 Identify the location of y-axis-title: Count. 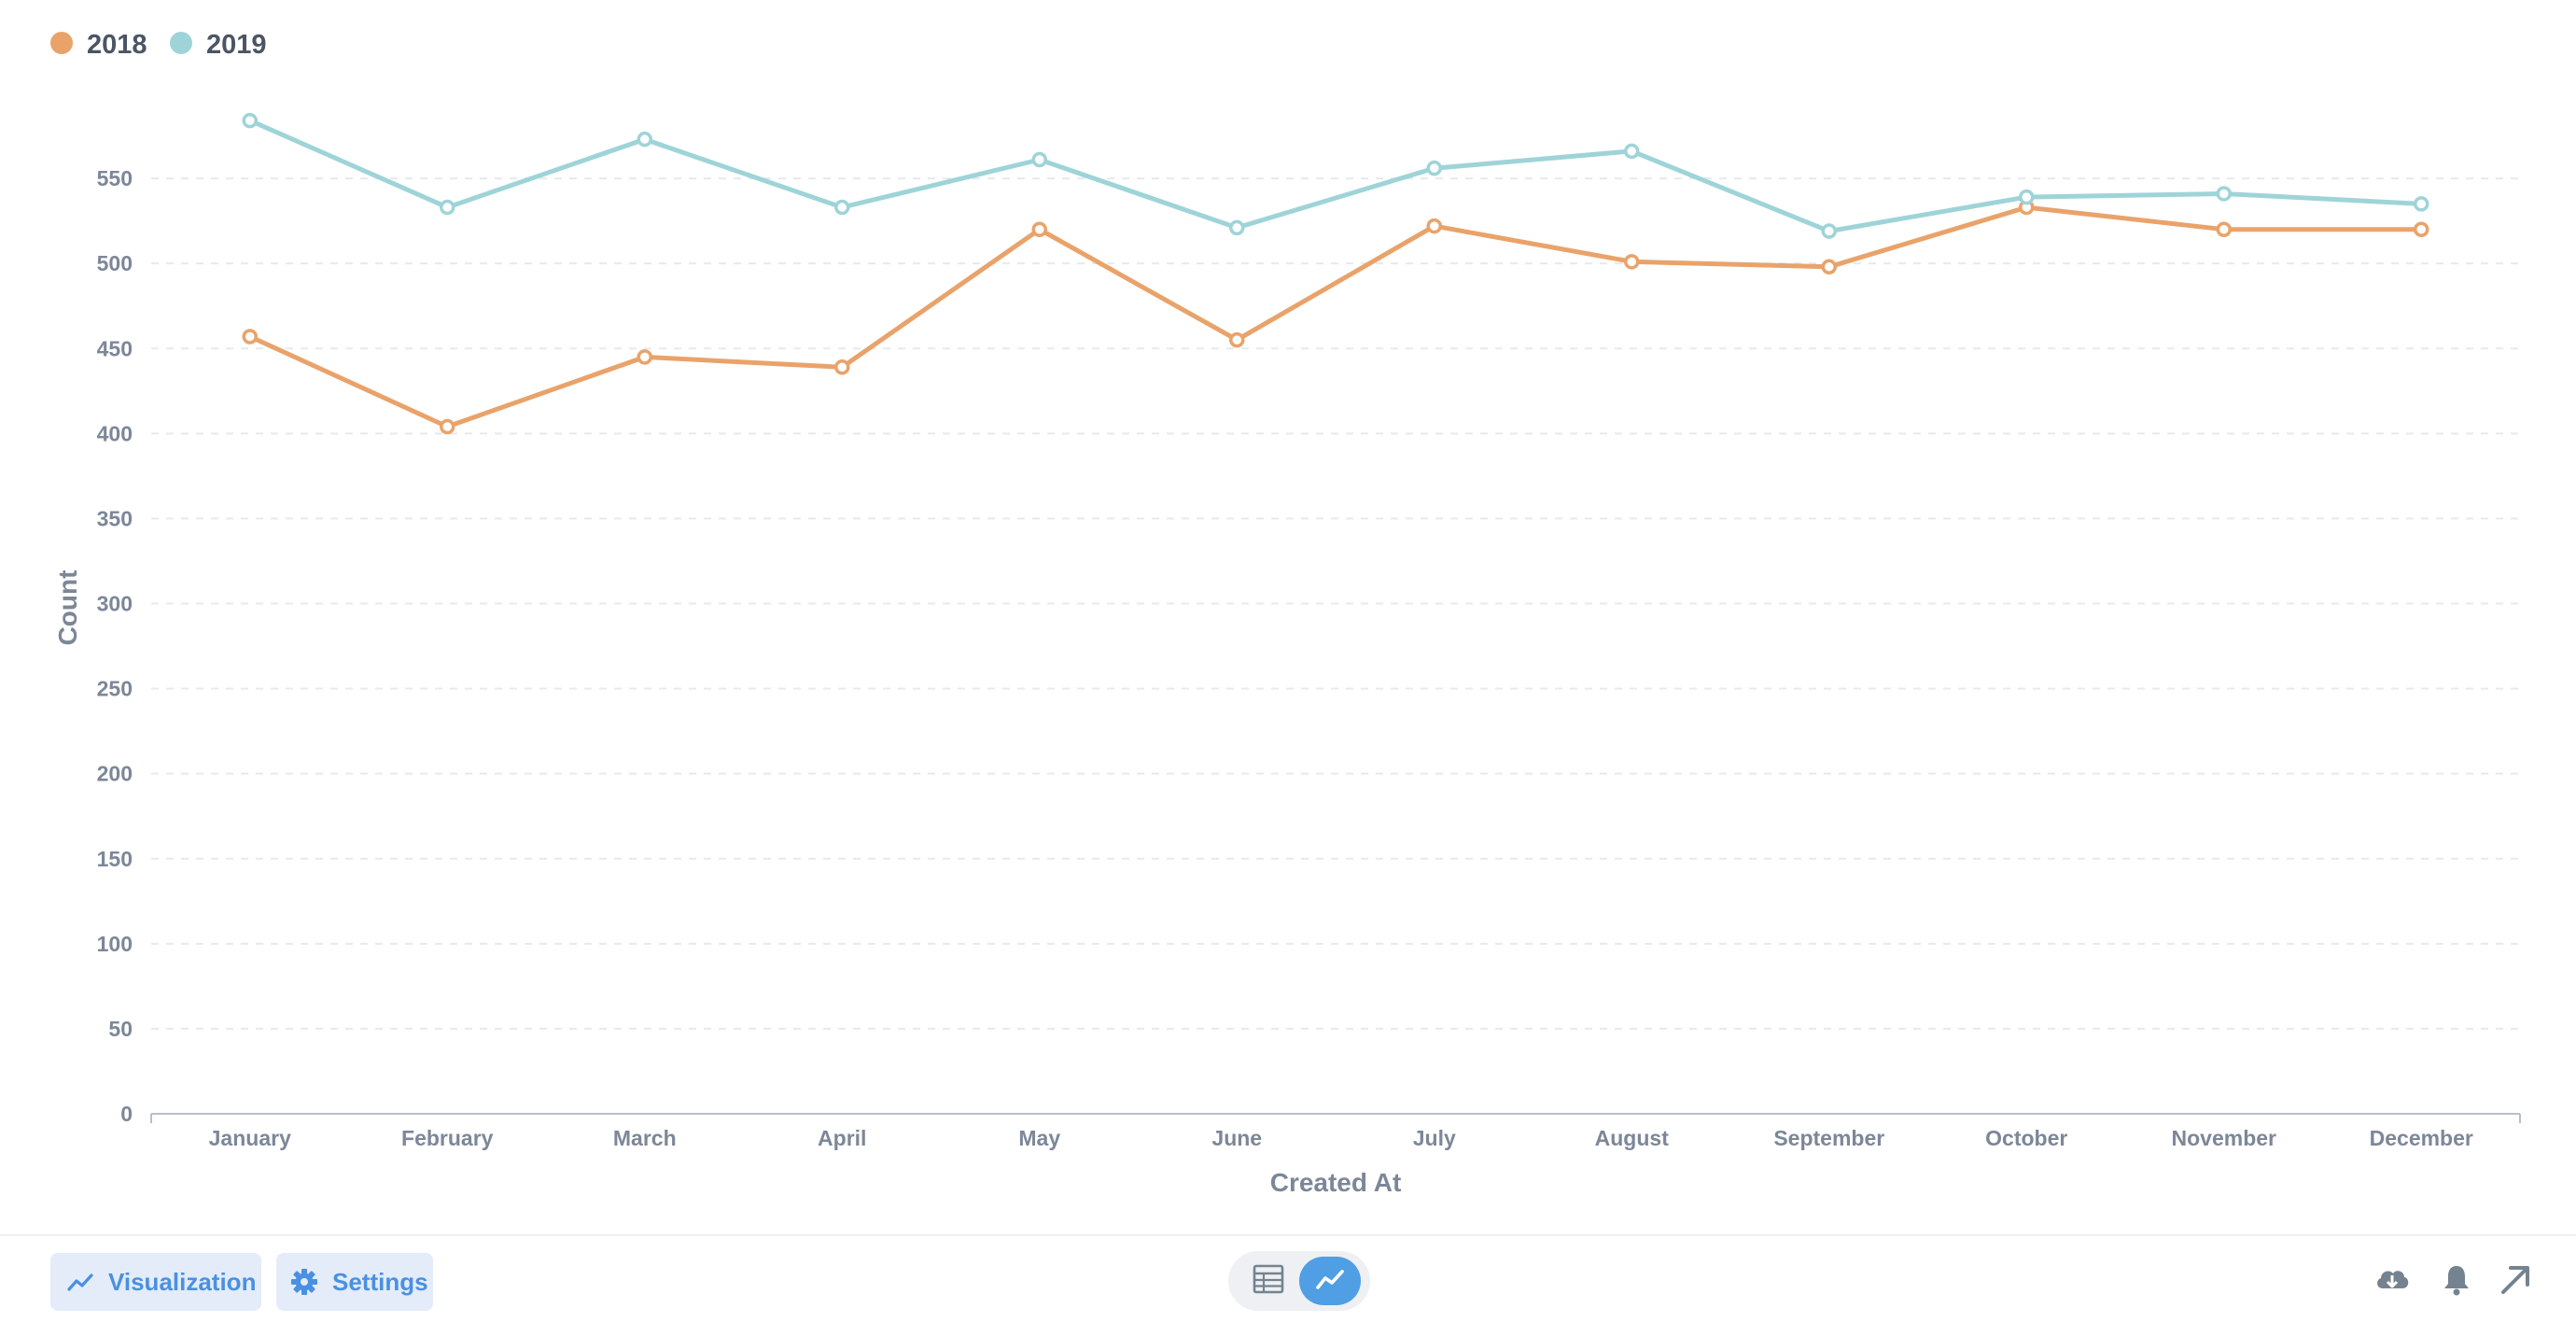
(67, 608).